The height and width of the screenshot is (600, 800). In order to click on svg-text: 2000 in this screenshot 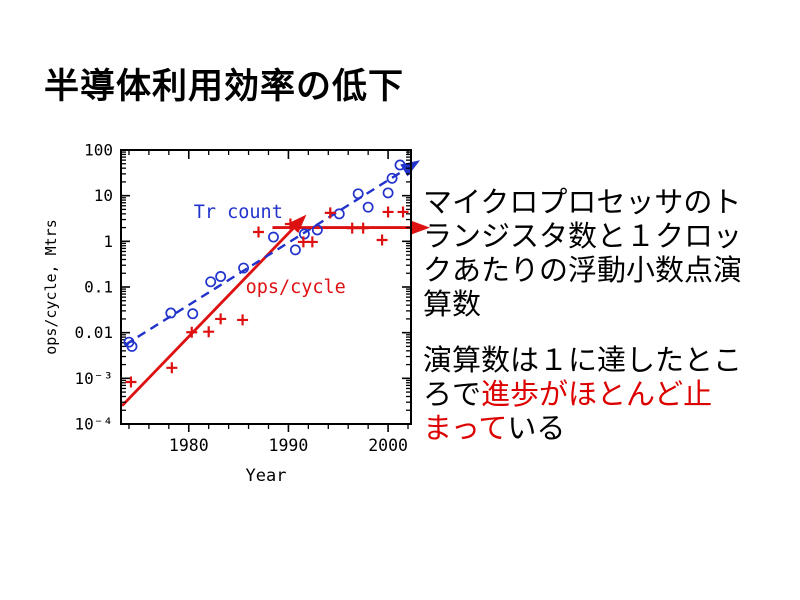, I will do `click(388, 445)`.